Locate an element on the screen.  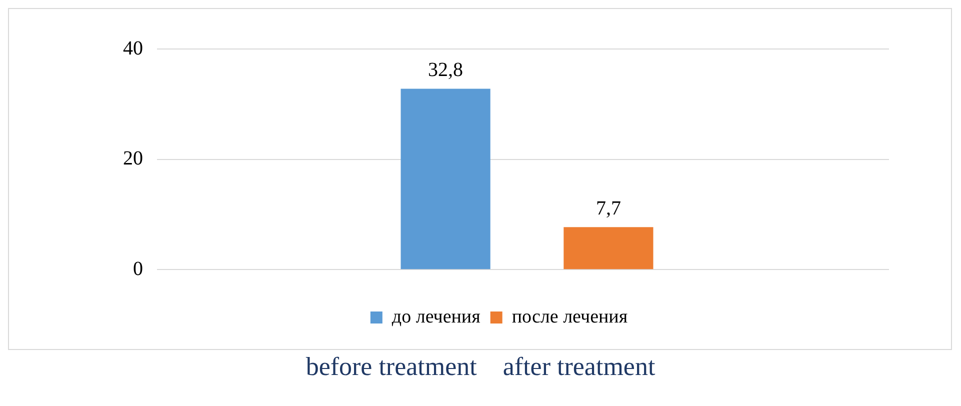
legend-label: до лечения is located at coordinates (436, 317).